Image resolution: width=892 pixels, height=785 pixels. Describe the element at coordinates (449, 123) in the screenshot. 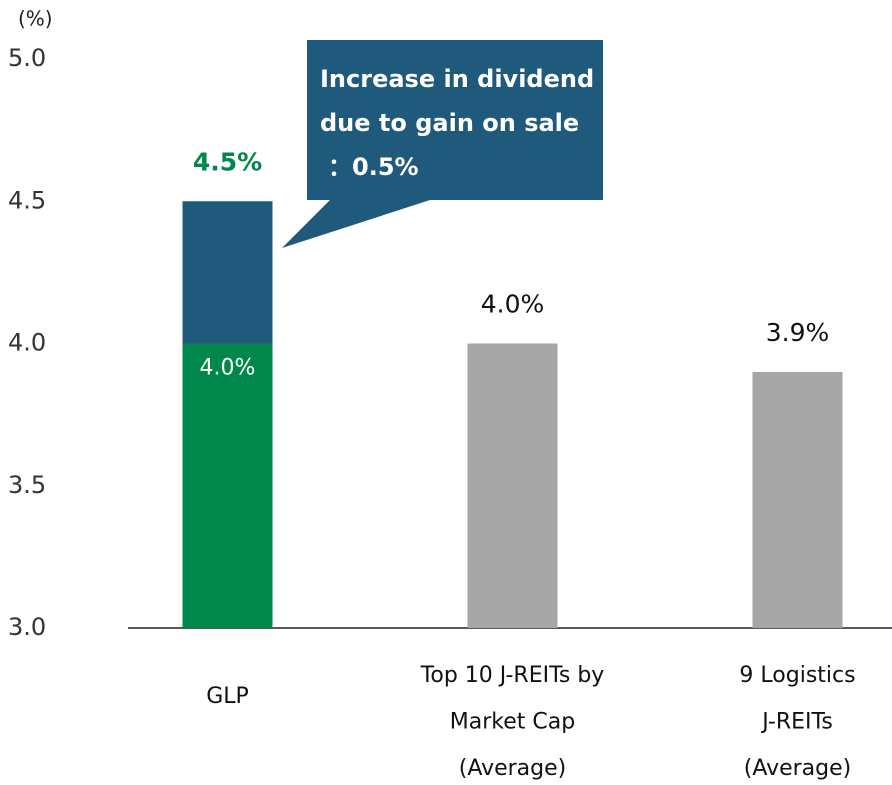

I see `callout-text: due to gain on sale` at that location.